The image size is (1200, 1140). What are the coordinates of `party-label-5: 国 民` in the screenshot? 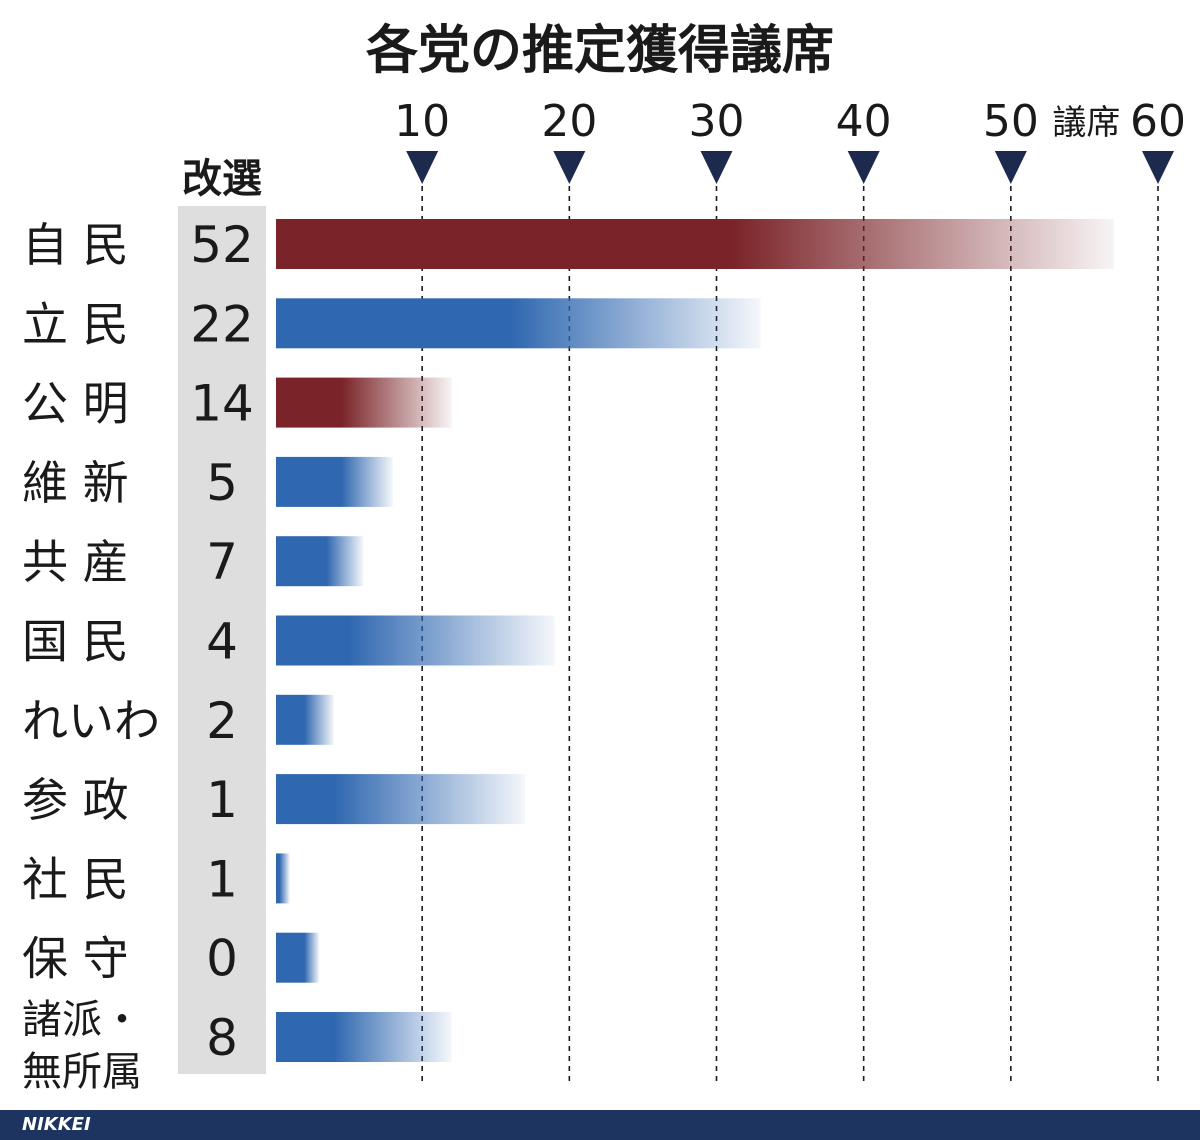 It's located at (75, 642).